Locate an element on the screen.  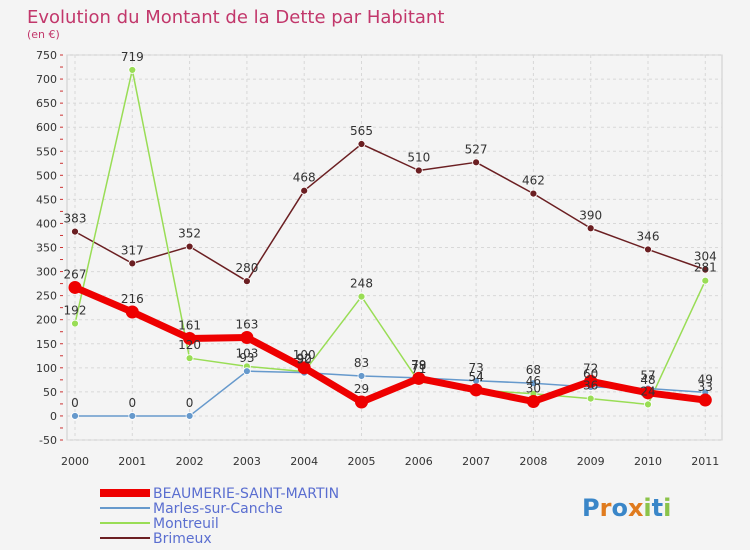
y-tick-label: 750 is located at coordinates (46, 55).